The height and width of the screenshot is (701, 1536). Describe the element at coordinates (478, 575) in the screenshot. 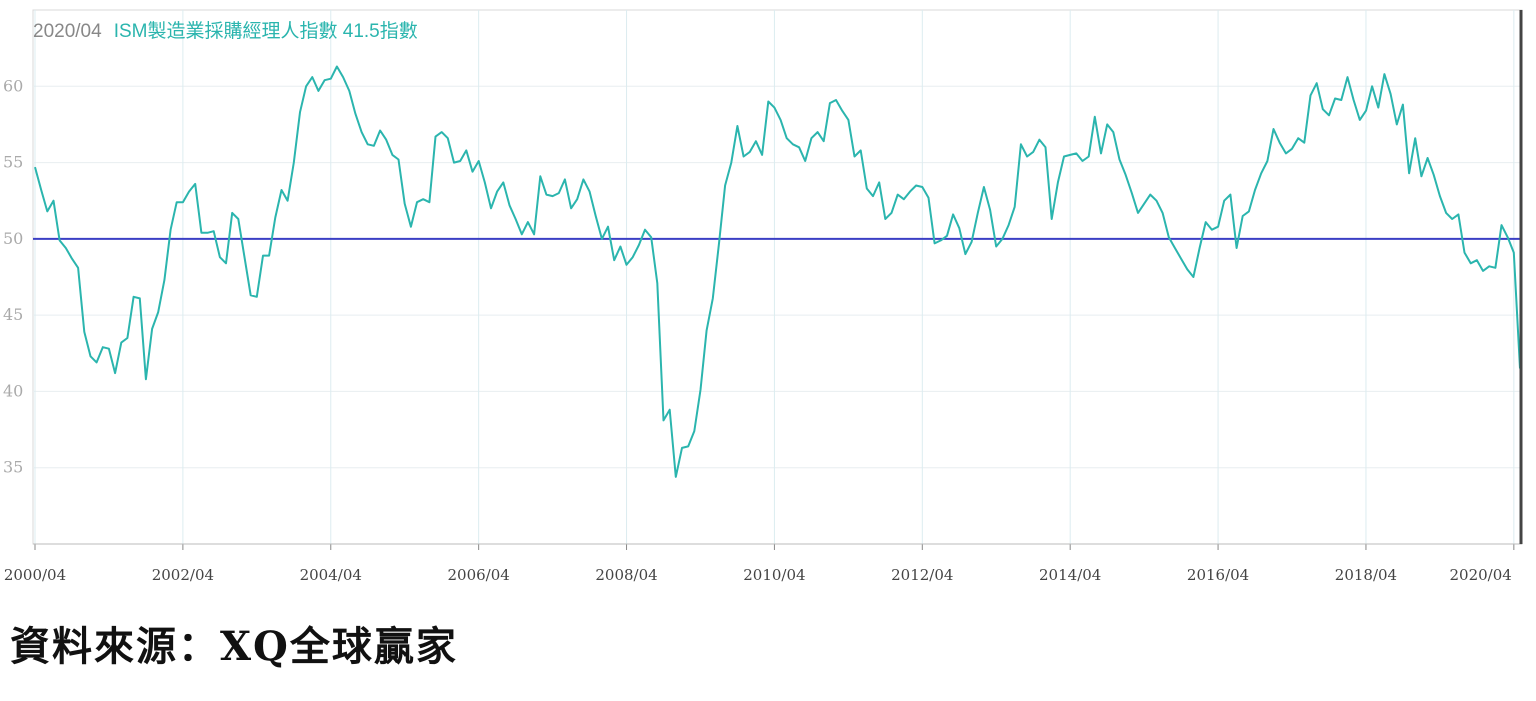

I see `x-tick-label: 2006/04` at that location.